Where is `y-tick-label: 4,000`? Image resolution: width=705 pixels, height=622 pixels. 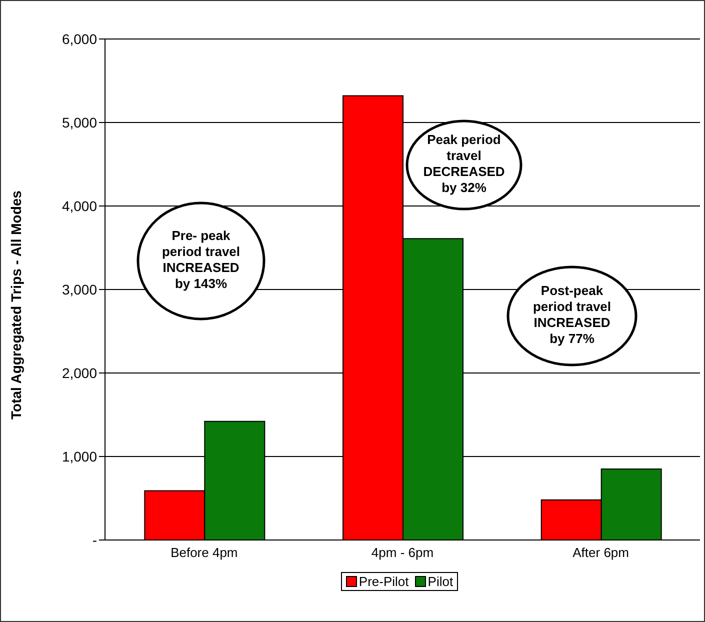
y-tick-label: 4,000 is located at coordinates (80, 206).